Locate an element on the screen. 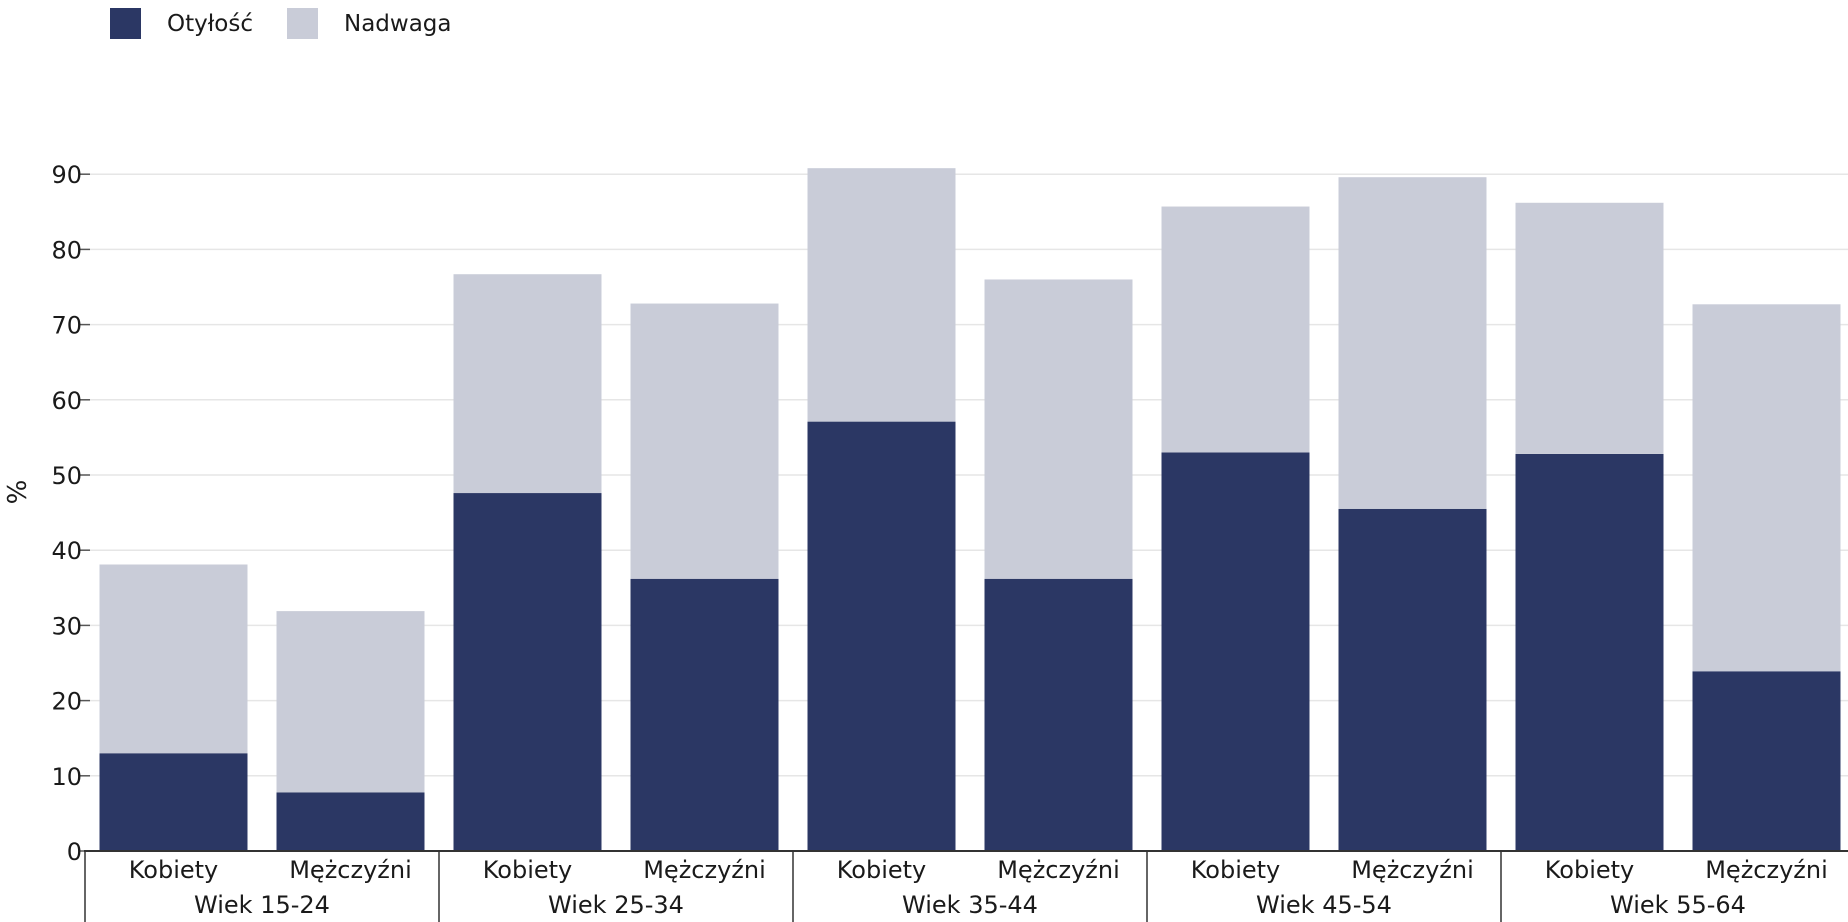 Image resolution: width=1848 pixels, height=922 pixels. legend-item-obesity: Otyłość is located at coordinates (181, 23).